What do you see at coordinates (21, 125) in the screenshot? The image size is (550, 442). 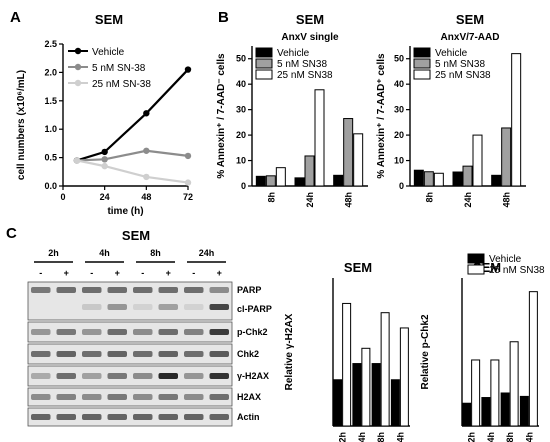 I see `y-axis-label: cell numbers (x10⁶/mL)` at bounding box center [21, 125].